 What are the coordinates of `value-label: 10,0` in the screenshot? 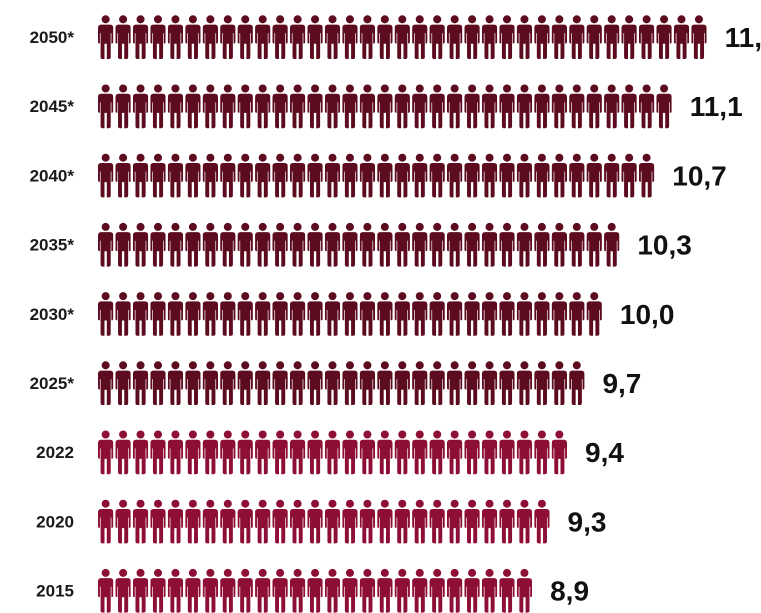 It's located at (647, 314).